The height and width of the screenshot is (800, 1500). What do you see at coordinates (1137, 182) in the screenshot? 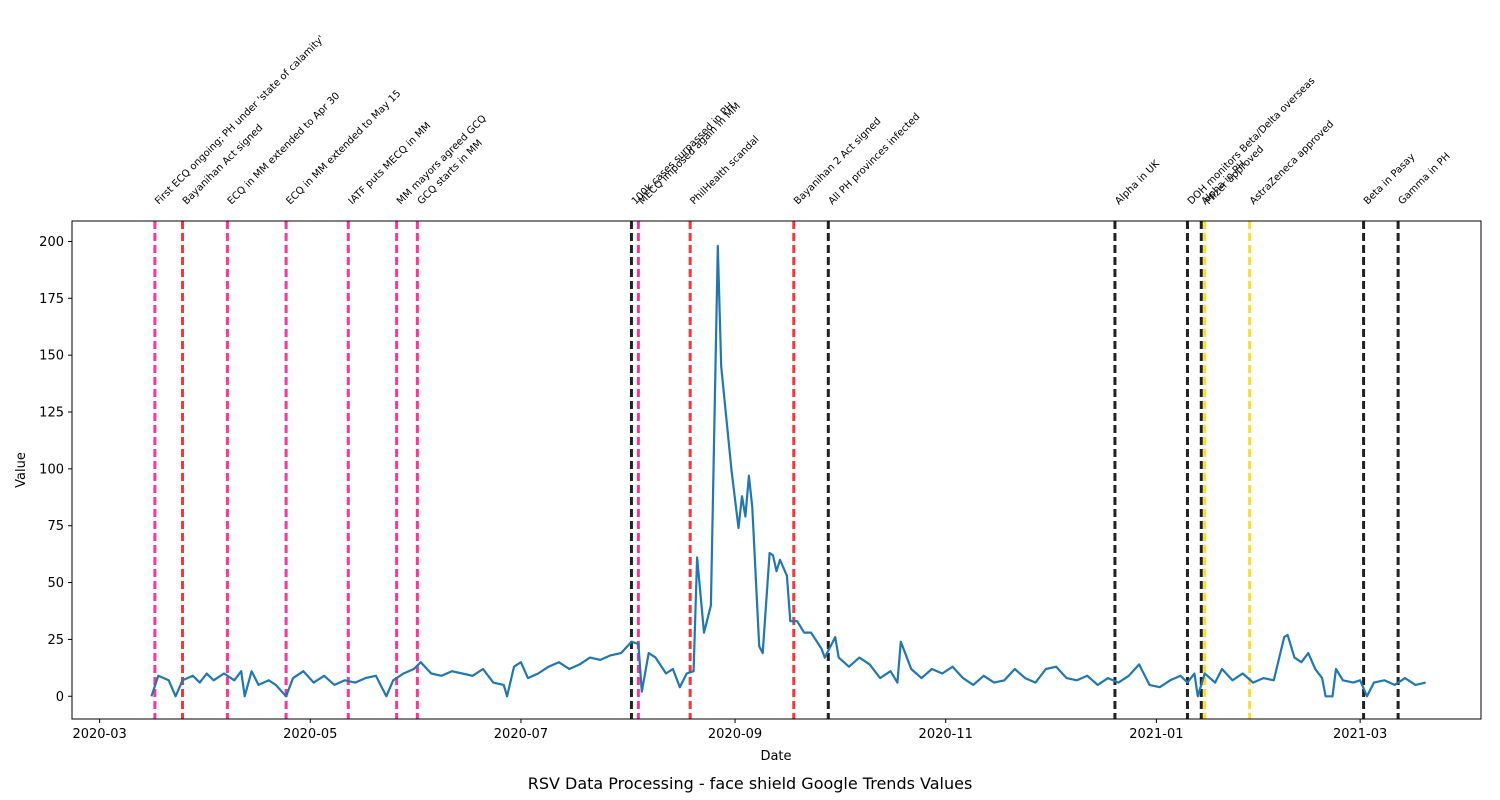
I see `event-label: Alpha in UK` at bounding box center [1137, 182].